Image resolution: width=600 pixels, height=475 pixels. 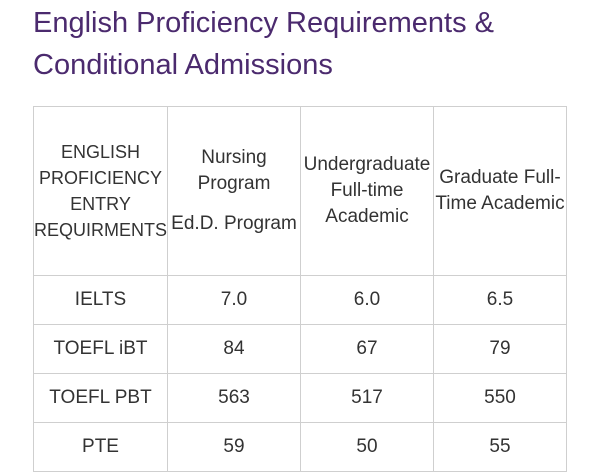 I want to click on table-row: IELTS 7.0 6.0 6.5, so click(x=300, y=300).